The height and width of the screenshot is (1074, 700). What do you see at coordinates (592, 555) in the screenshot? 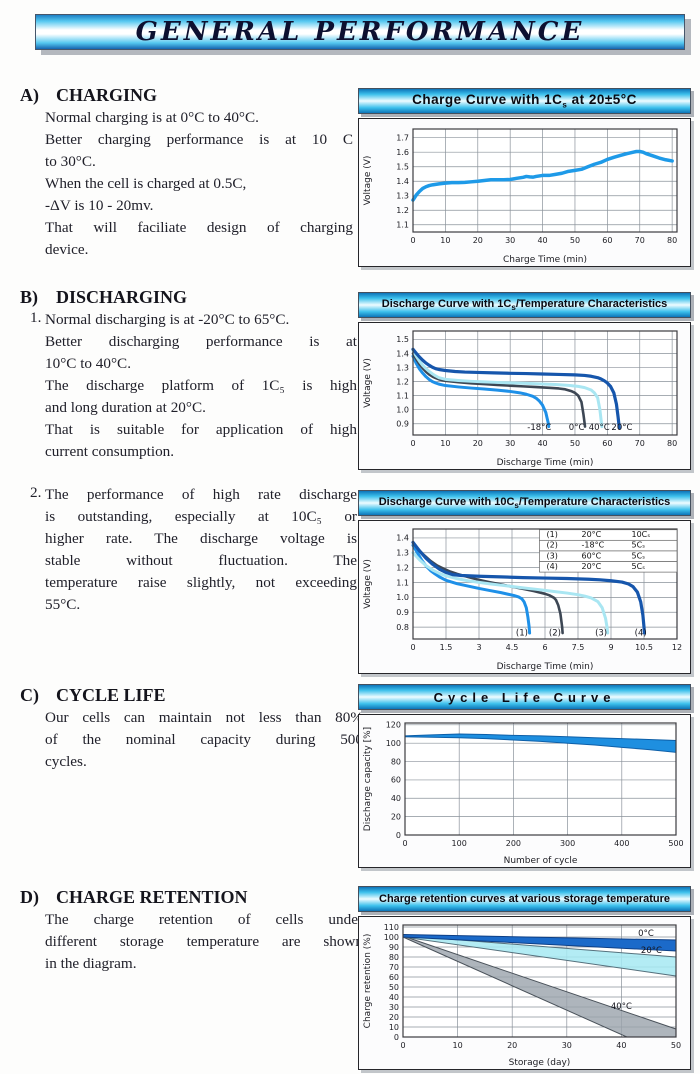
I see `svg-text: 60°C` at bounding box center [592, 555].